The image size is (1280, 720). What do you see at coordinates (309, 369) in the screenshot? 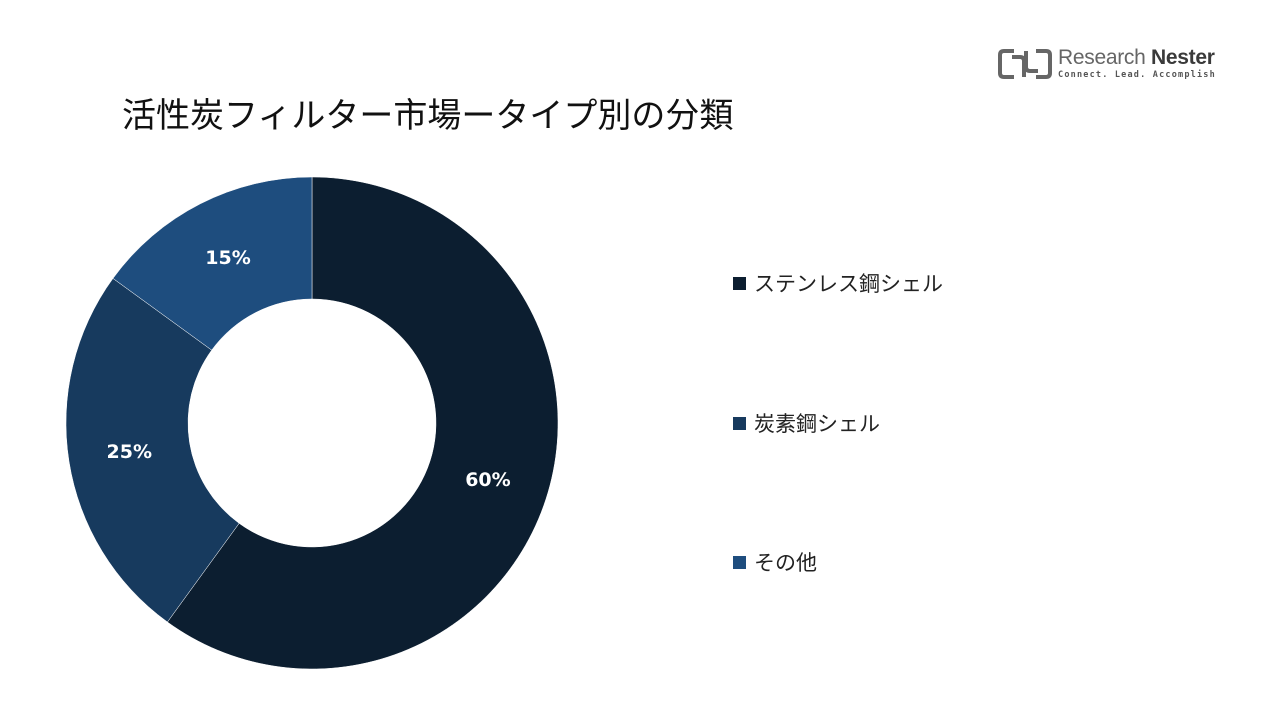
I see `chart-data-labels: 60% 25% 15%` at bounding box center [309, 369].